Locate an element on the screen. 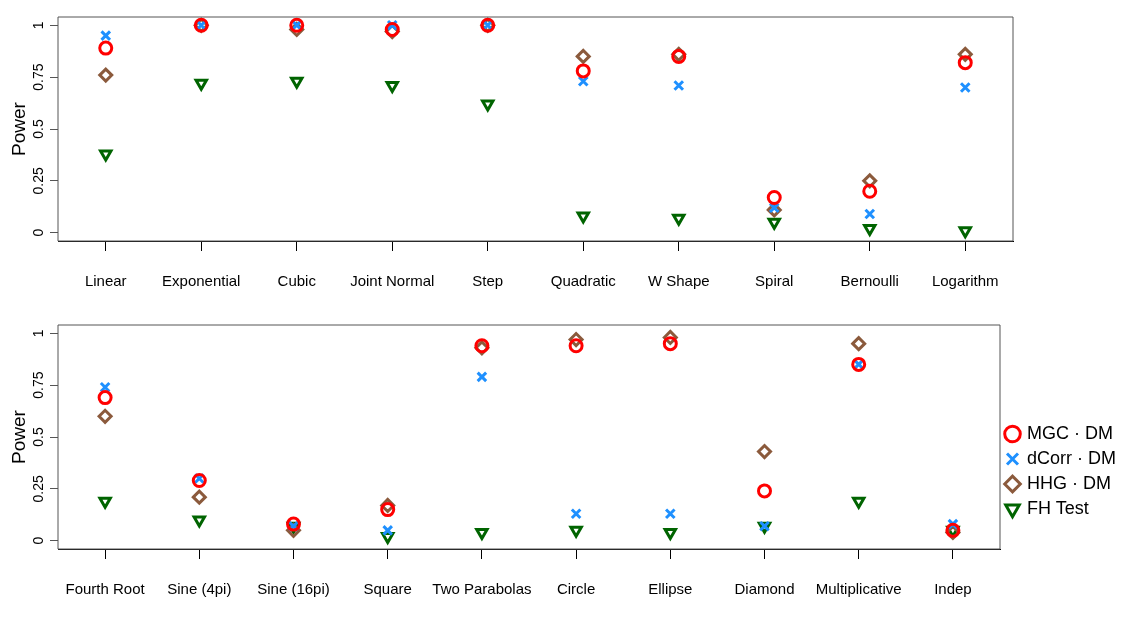 This screenshot has height=627, width=1134. x-tick-label: Bernoulli is located at coordinates (869, 281).